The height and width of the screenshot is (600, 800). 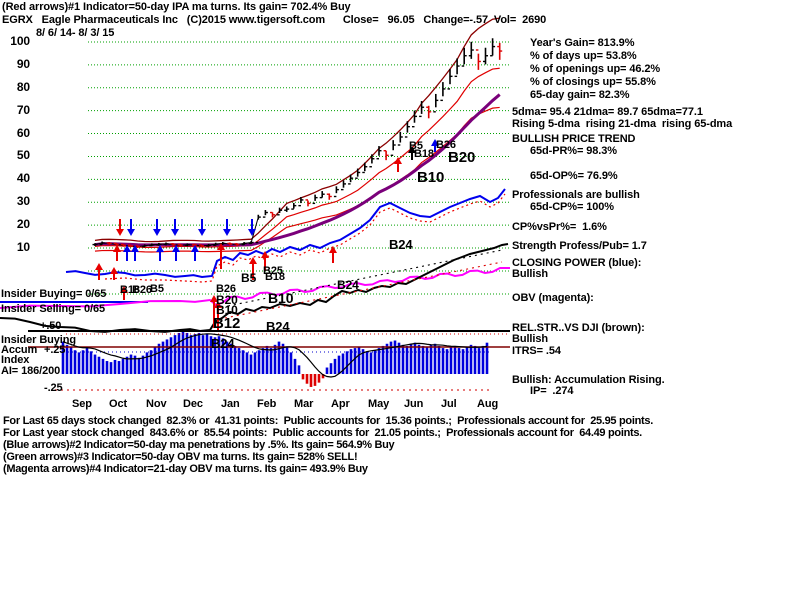 What do you see at coordinates (15, 360) in the screenshot?
I see `left-axis-label: Index` at bounding box center [15, 360].